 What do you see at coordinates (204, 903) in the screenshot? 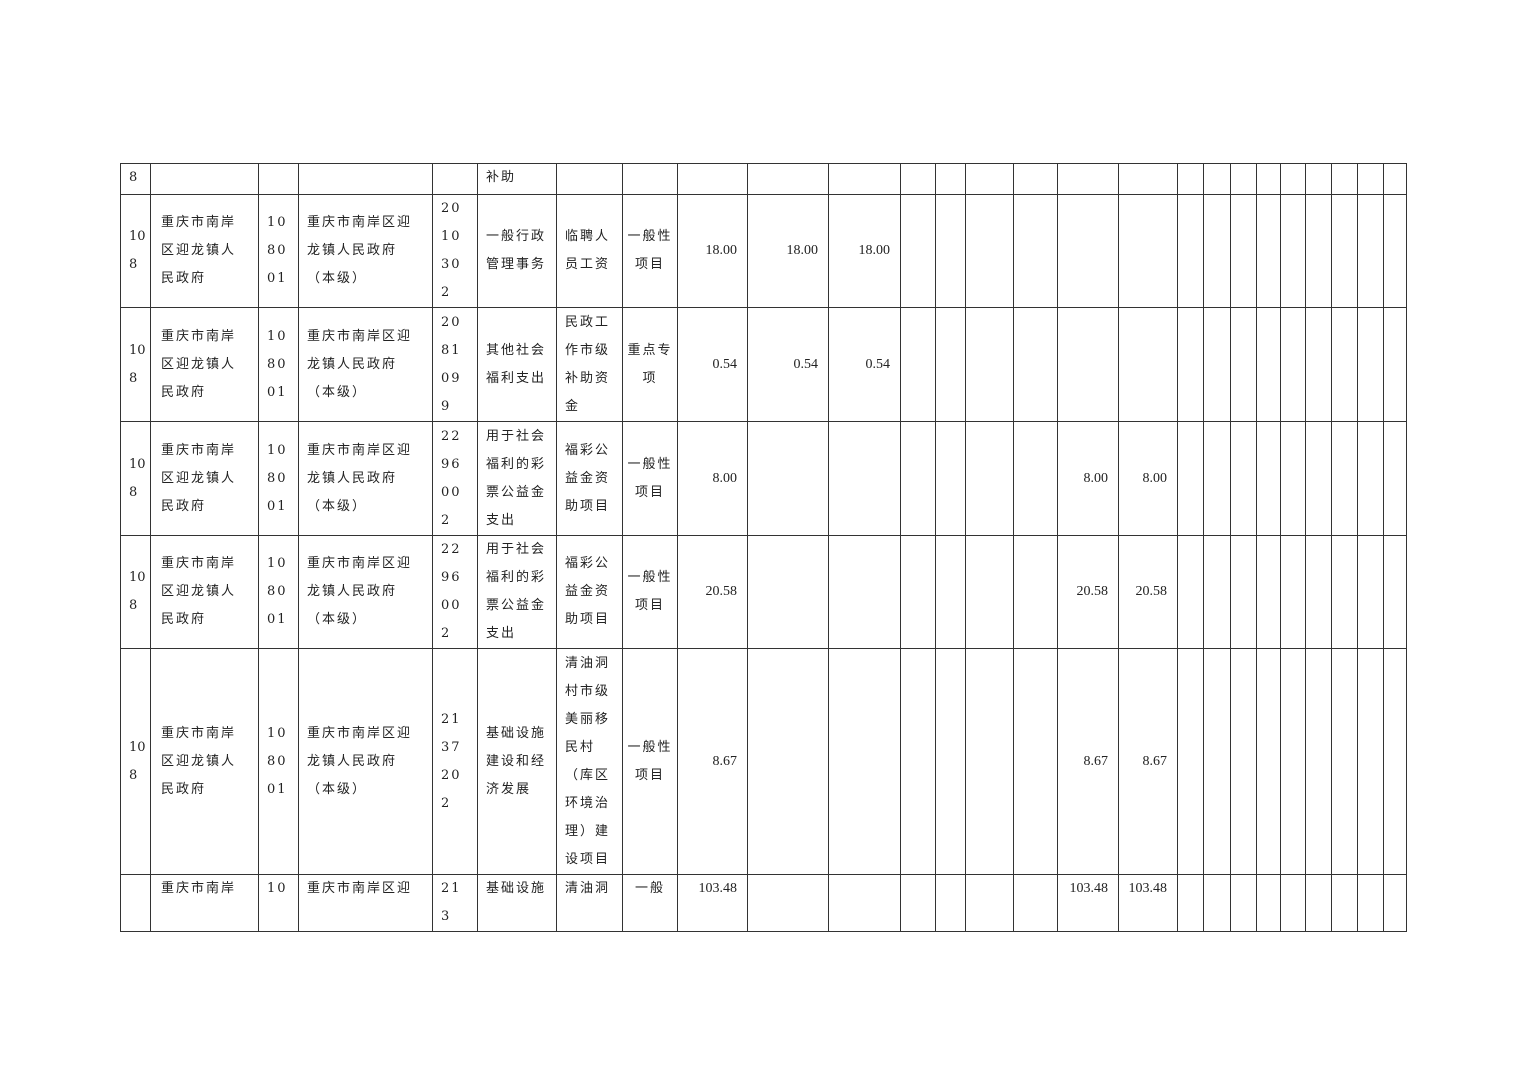
I see `table-cell: 重庆市南岸` at bounding box center [204, 903].